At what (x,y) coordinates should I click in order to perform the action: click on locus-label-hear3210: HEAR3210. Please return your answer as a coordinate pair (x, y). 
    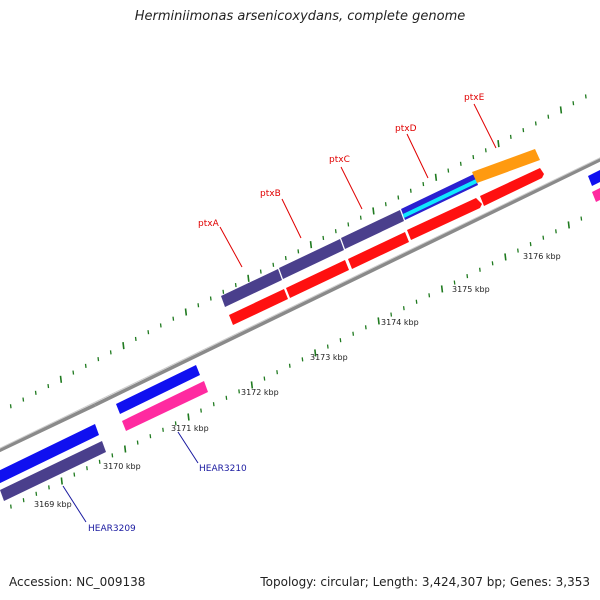
    Looking at the image, I should click on (223, 469).